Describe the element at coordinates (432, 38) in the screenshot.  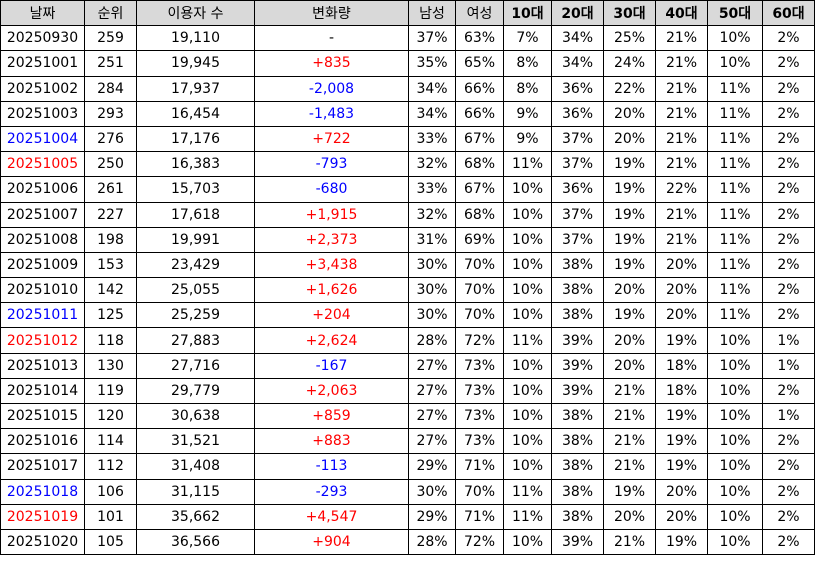
I see `cell-male: 37%` at that location.